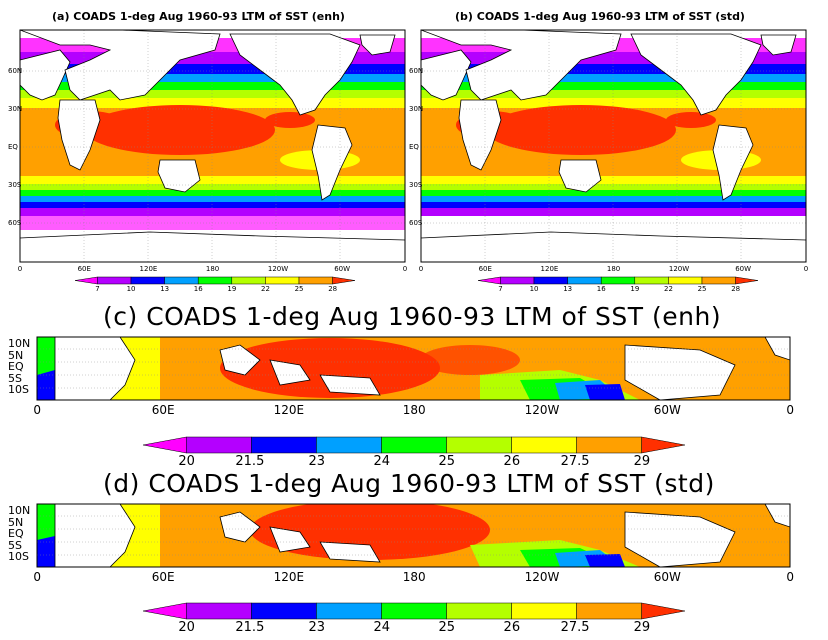  I want to click on y-tick-label: 30S, so click(15, 185).